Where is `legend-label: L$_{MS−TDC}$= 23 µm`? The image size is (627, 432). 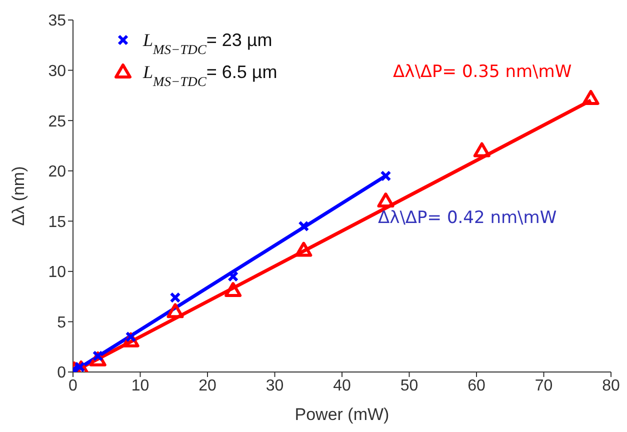 legend-label: L$_{MS−TDC}$= 23 µm is located at coordinates (207, 43).